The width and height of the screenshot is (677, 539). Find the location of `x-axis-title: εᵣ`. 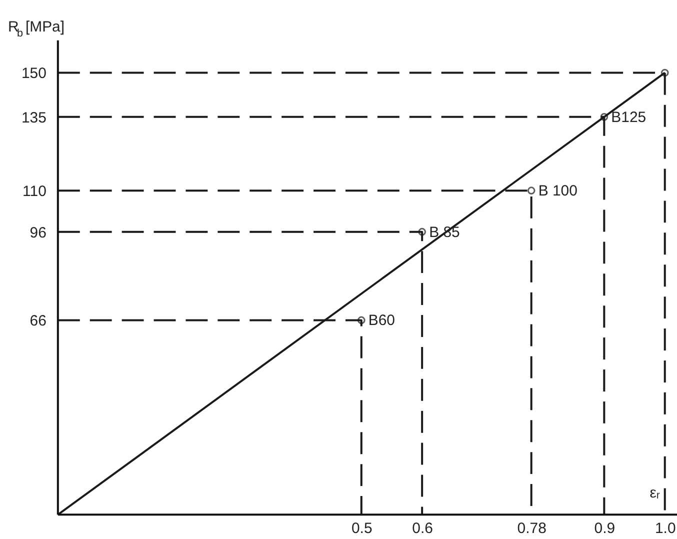

x-axis-title: εᵣ is located at coordinates (655, 493).